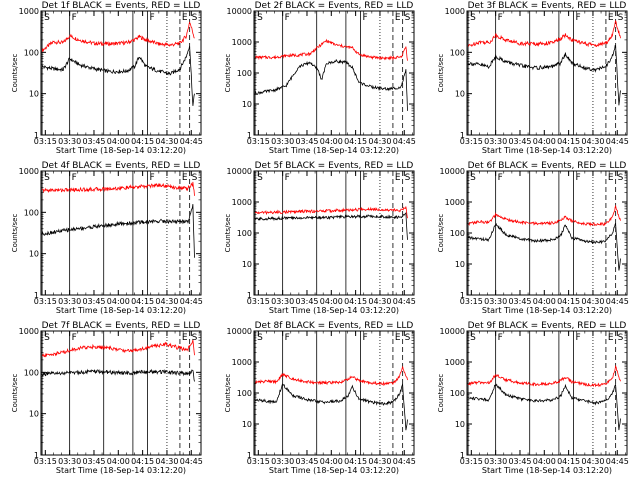 The height and width of the screenshot is (480, 640). What do you see at coordinates (121, 166) in the screenshot?
I see `panel-title: Det 4f BLACK = Events, RED = LLD` at bounding box center [121, 166].